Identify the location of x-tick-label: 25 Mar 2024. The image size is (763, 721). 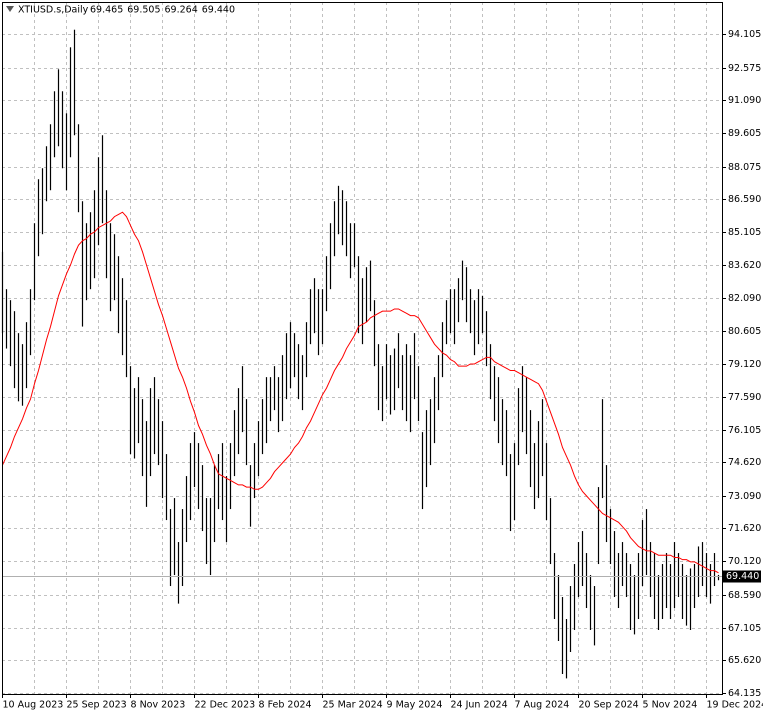
(353, 705).